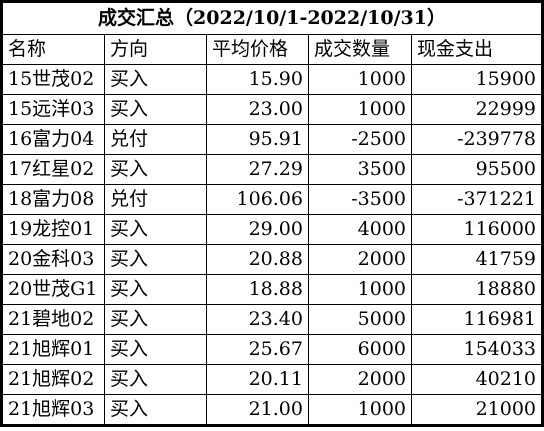 The height and width of the screenshot is (431, 544). I want to click on cell-cash-out: 95500, so click(477, 169).